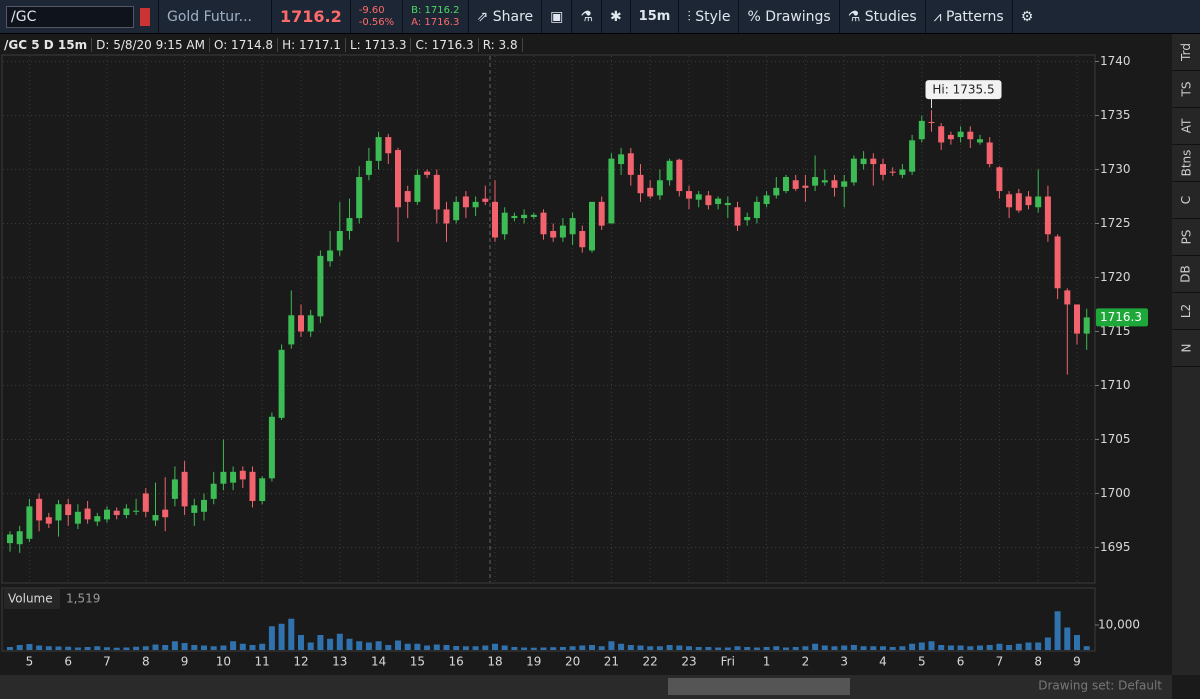 The image size is (1200, 699). What do you see at coordinates (654, 16) in the screenshot?
I see `interval: 15m` at bounding box center [654, 16].